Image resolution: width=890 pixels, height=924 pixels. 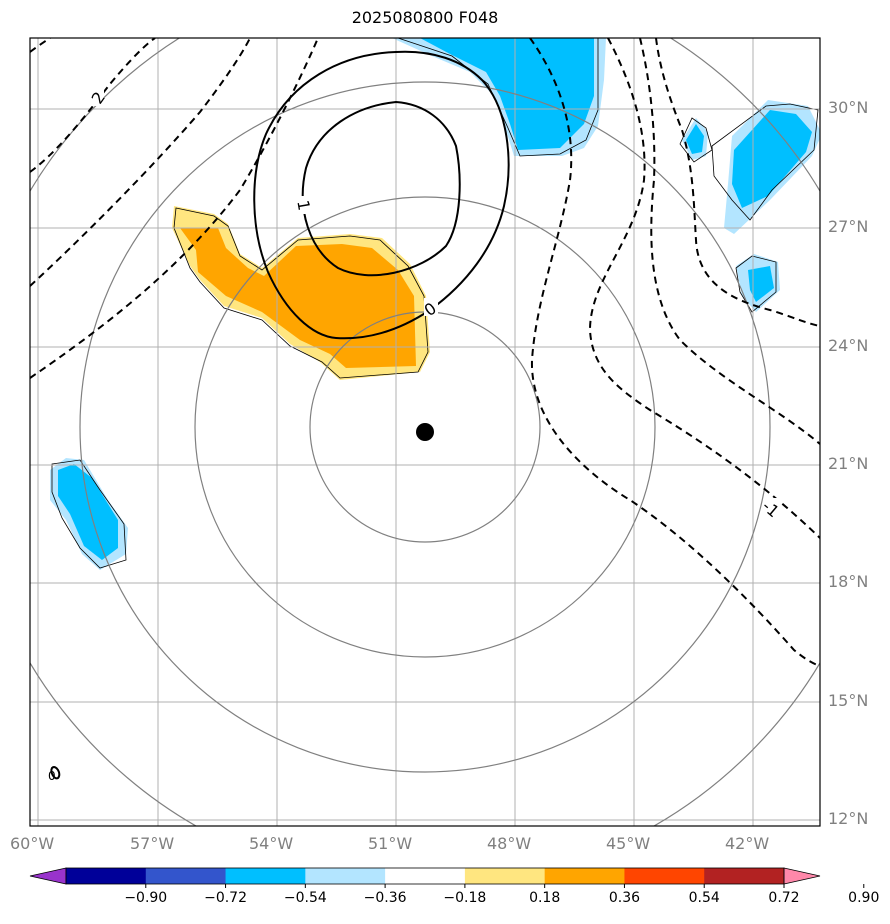 I want to click on contour-neg2, so click(x=93, y=105).